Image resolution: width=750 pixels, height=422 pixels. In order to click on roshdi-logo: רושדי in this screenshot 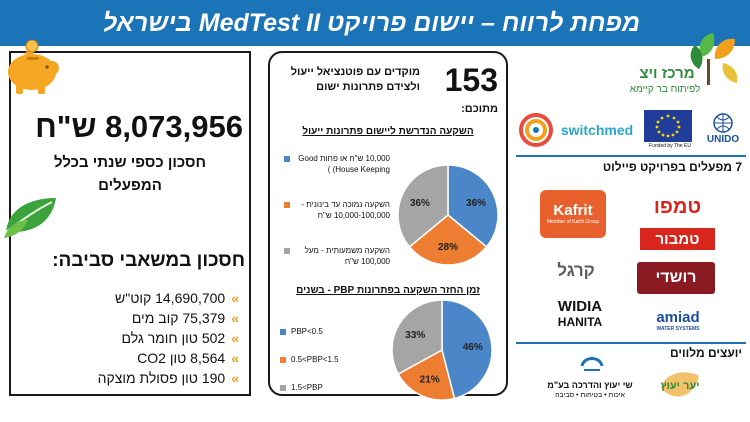, I will do `click(676, 278)`.